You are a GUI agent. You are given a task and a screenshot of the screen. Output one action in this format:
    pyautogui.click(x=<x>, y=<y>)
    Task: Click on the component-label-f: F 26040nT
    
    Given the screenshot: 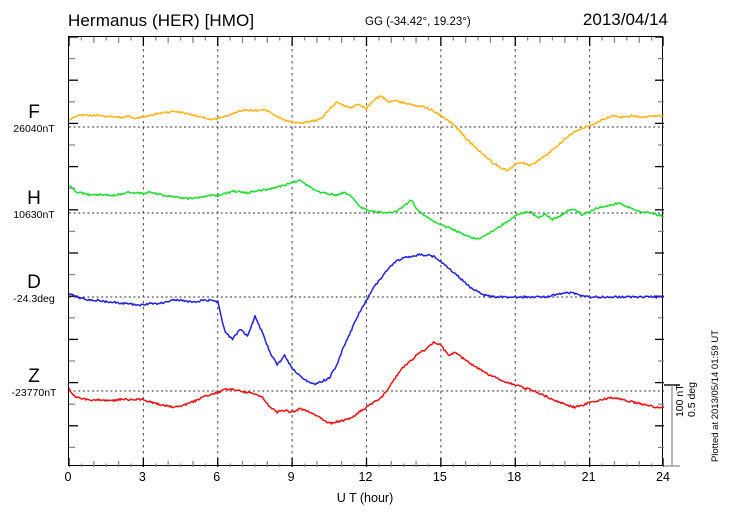 What is the action you would take?
    pyautogui.click(x=34, y=119)
    